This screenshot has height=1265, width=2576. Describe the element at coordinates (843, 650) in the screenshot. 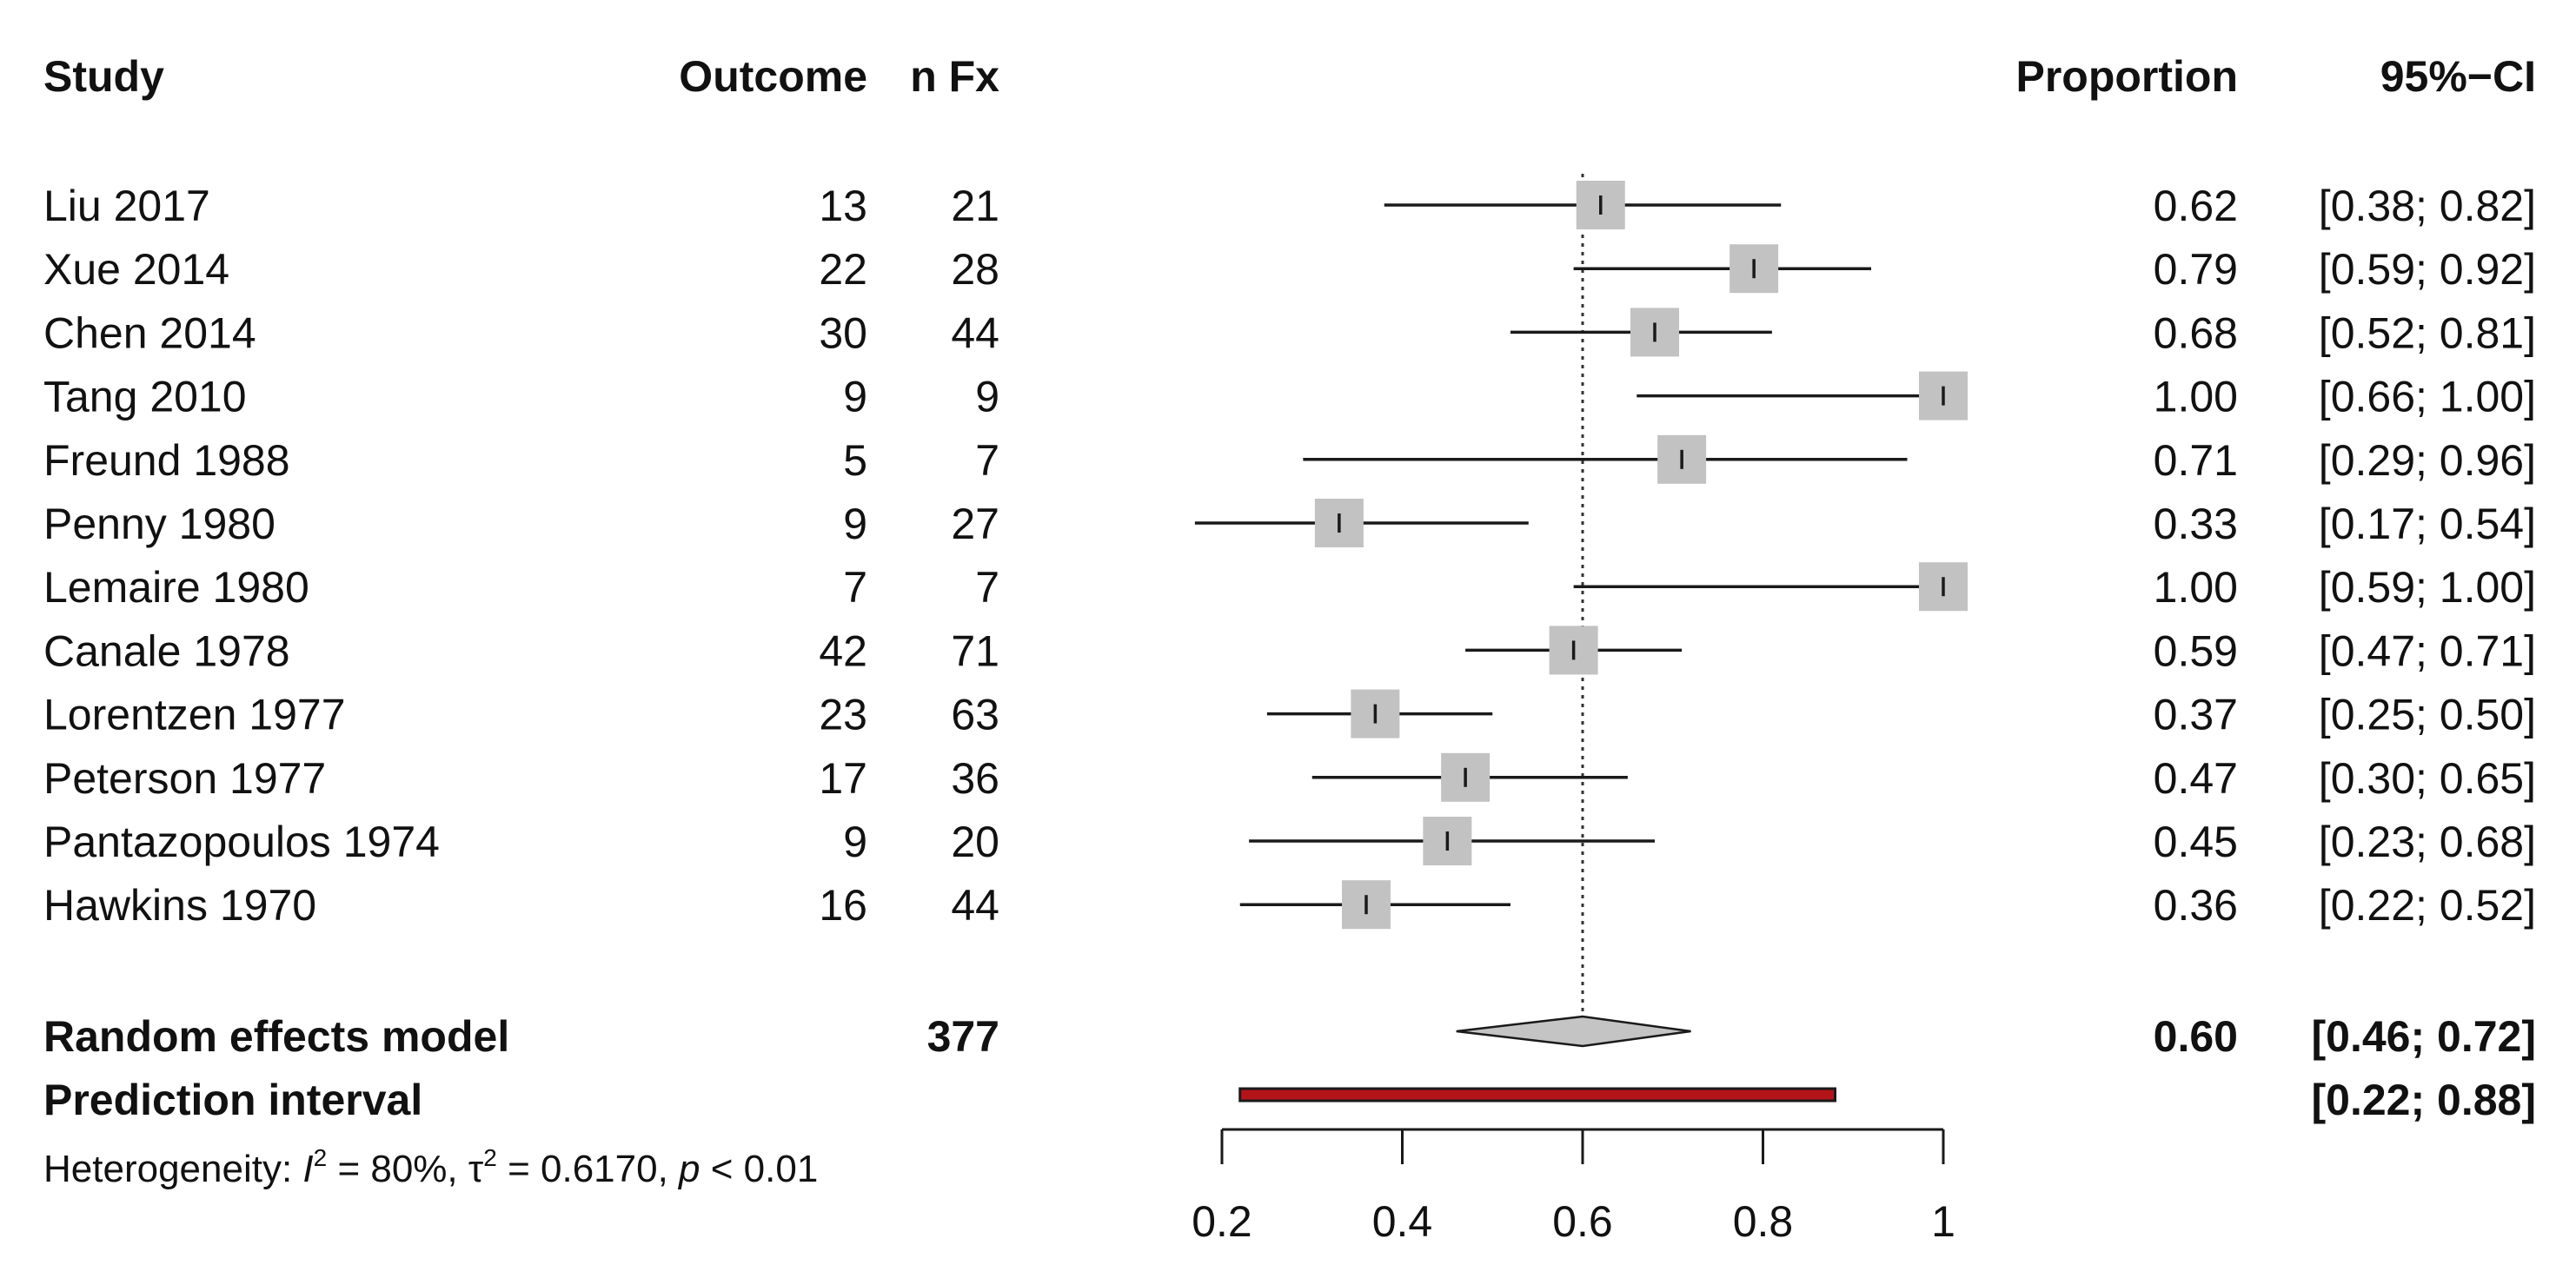

I see `study-events: 42` at that location.